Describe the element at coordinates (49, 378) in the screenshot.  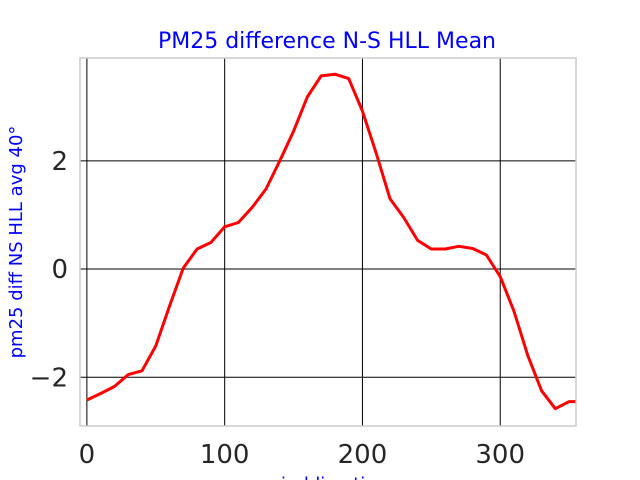
I see `y-tick-label: −2` at that location.